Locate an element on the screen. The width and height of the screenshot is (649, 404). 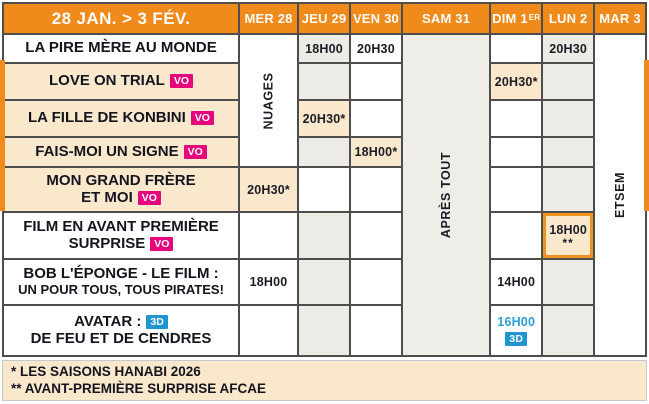
showtime-cell-bob-l-eponge-le-film: 18H00 is located at coordinates (269, 282).